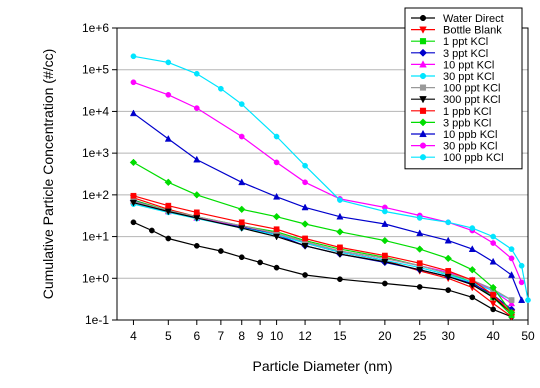  Describe the element at coordinates (95, 278) in the screenshot. I see `y-tick-label: 1e+0` at that location.